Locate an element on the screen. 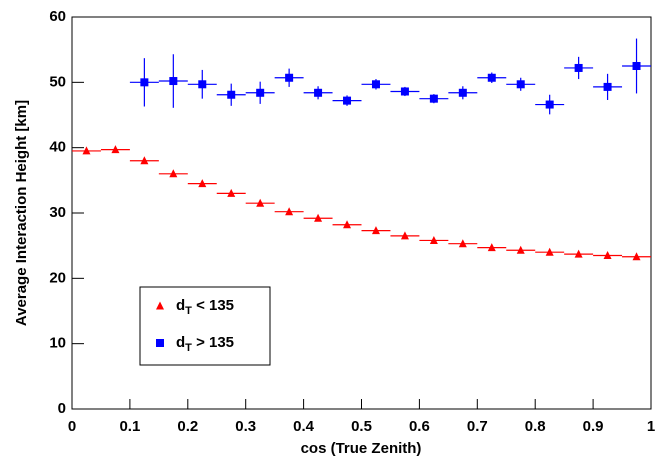  y-tick-label: 10 is located at coordinates (57, 343).